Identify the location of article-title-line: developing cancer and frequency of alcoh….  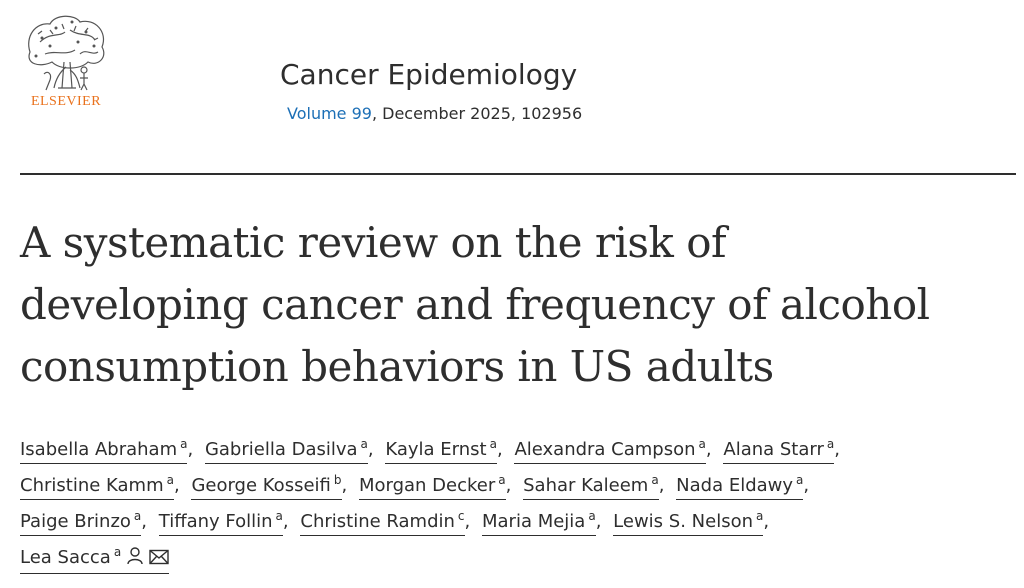
(475, 304).